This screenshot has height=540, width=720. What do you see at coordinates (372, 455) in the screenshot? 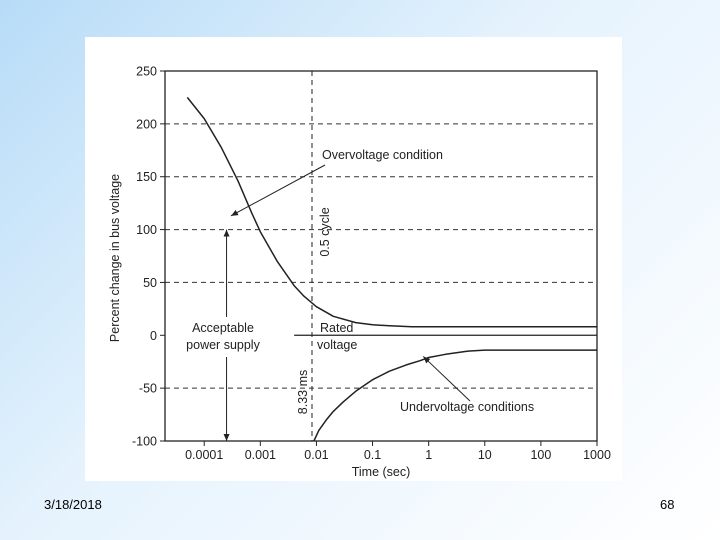
I see `x-tick-label: 0.1` at bounding box center [372, 455].